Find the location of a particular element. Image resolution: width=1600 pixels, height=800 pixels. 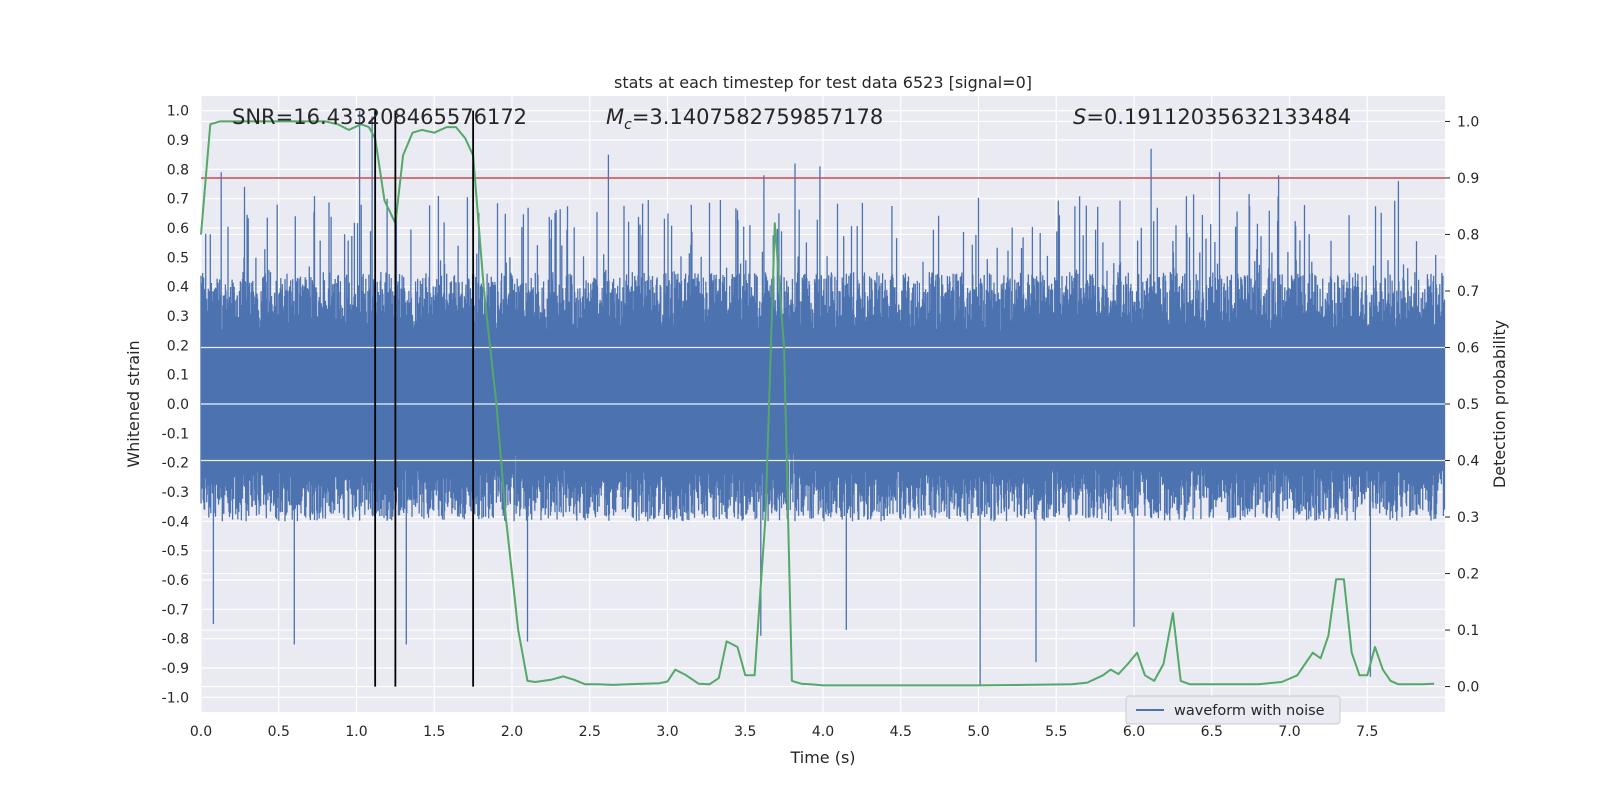

chirp-mass-value: =3.1407582759857178 is located at coordinates (757, 117).